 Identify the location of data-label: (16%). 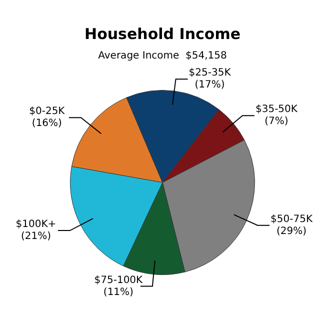
(47, 124).